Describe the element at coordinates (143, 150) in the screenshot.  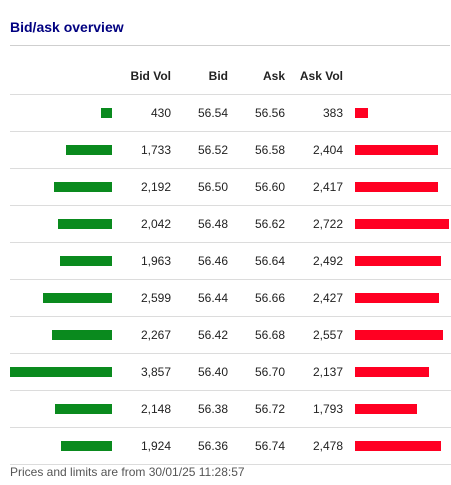
I see `bid-vol-cell: 1,733` at that location.